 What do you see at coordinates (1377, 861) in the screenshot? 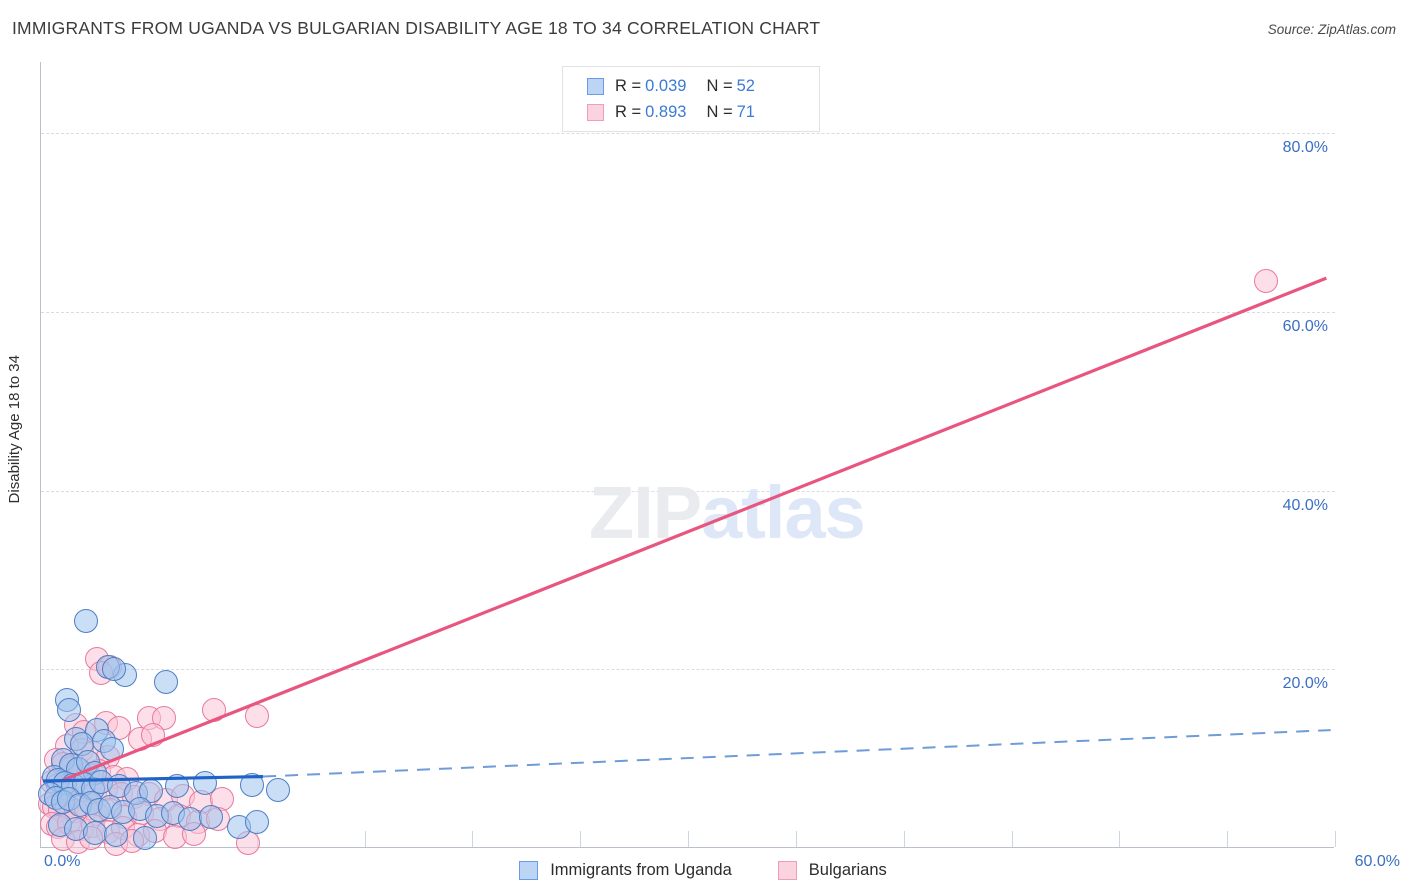
I see `x-axis-max-label: 60.0%` at bounding box center [1377, 861].